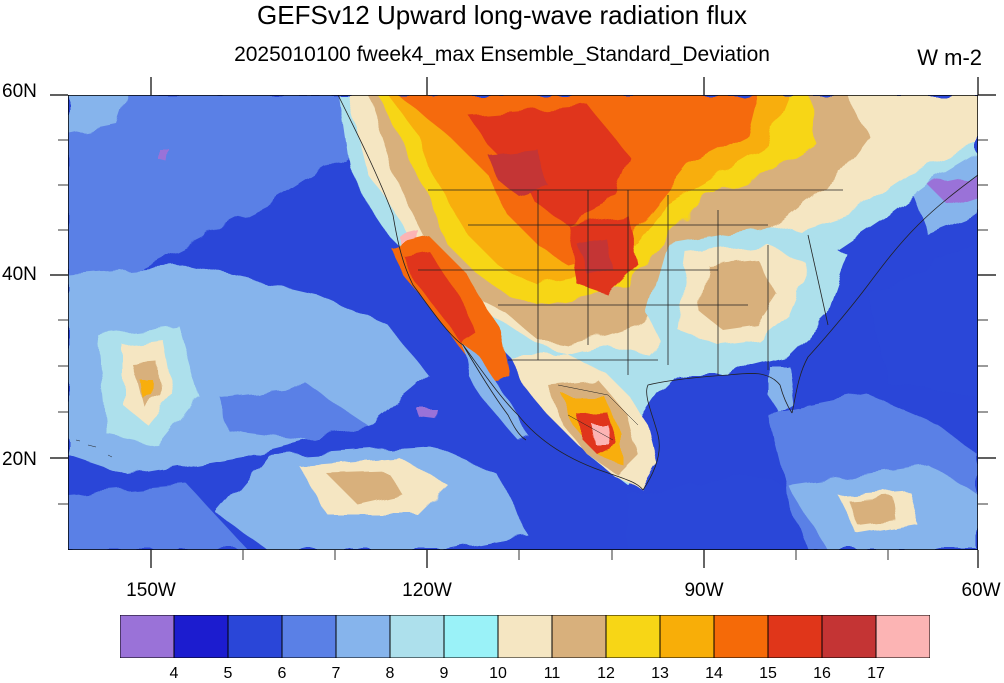  What do you see at coordinates (660, 673) in the screenshot?
I see `colorbar-tick-label: 13` at bounding box center [660, 673].